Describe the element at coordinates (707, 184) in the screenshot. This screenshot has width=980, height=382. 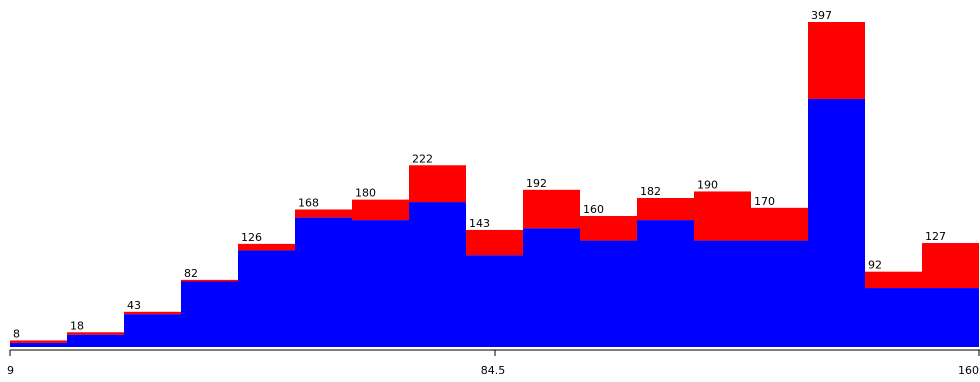
I see `bar-value-label: 190` at that location.